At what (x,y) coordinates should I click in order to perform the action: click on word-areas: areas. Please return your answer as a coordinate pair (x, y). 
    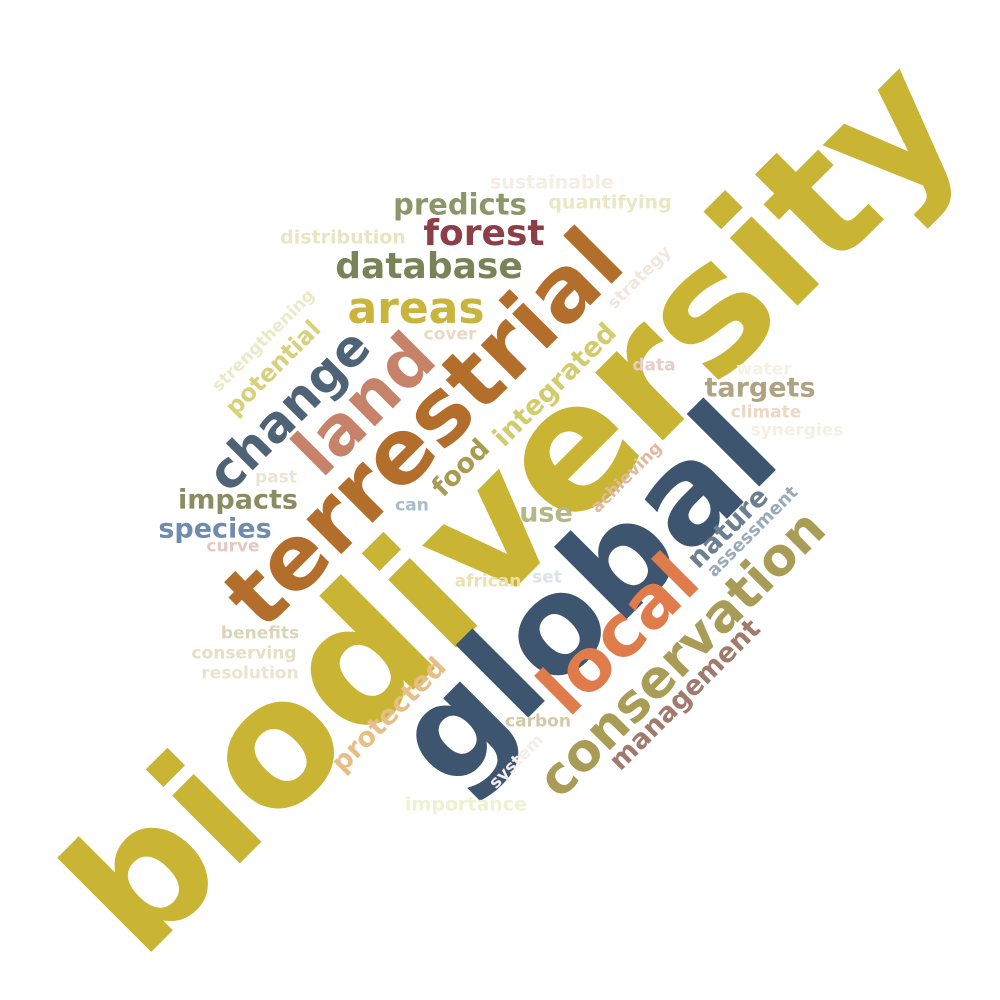
    Looking at the image, I should click on (416, 308).